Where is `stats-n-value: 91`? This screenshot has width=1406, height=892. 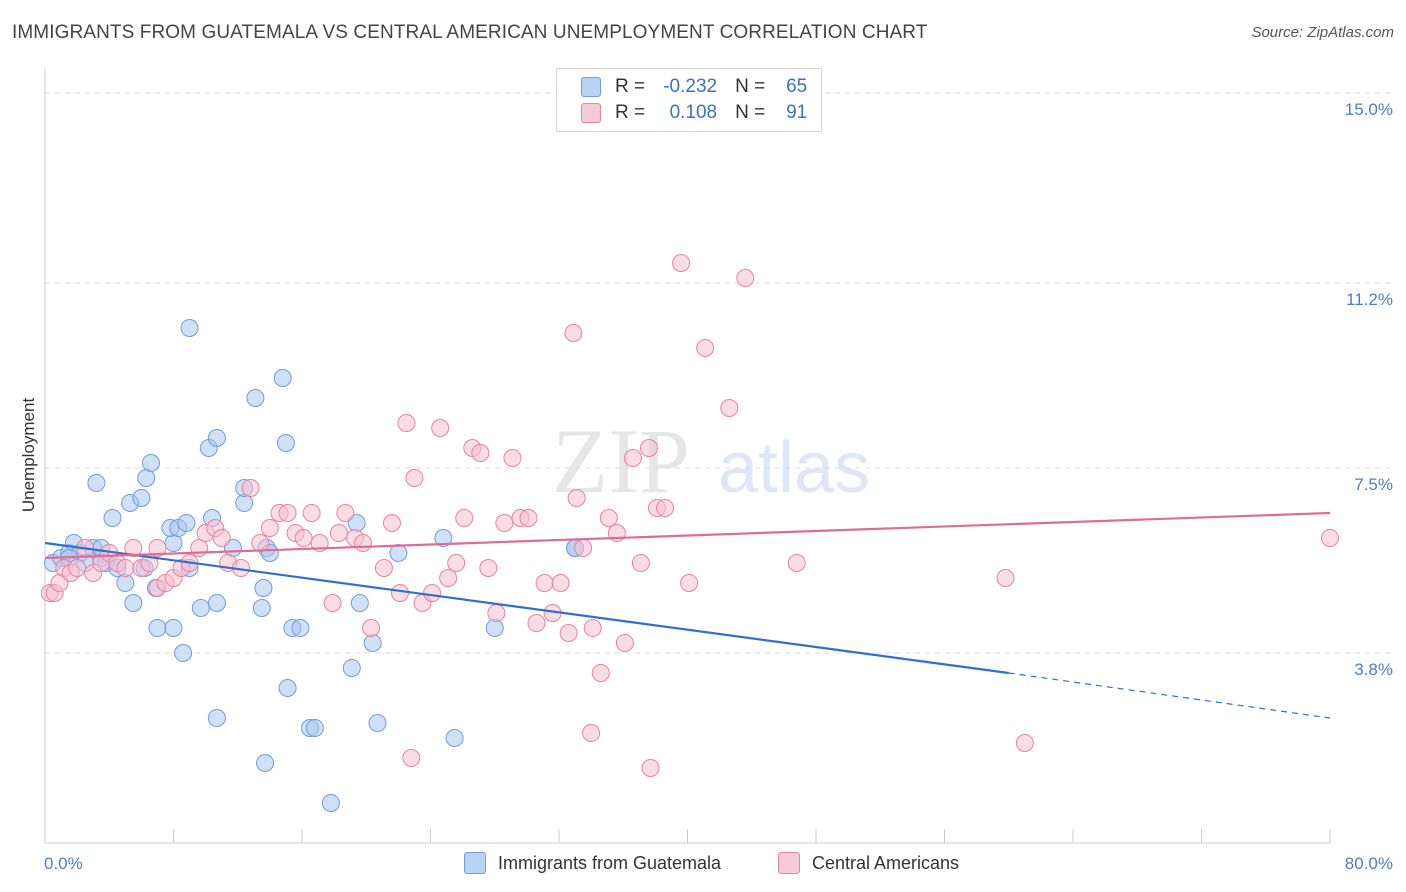
stats-n-value: 91 is located at coordinates (797, 112).